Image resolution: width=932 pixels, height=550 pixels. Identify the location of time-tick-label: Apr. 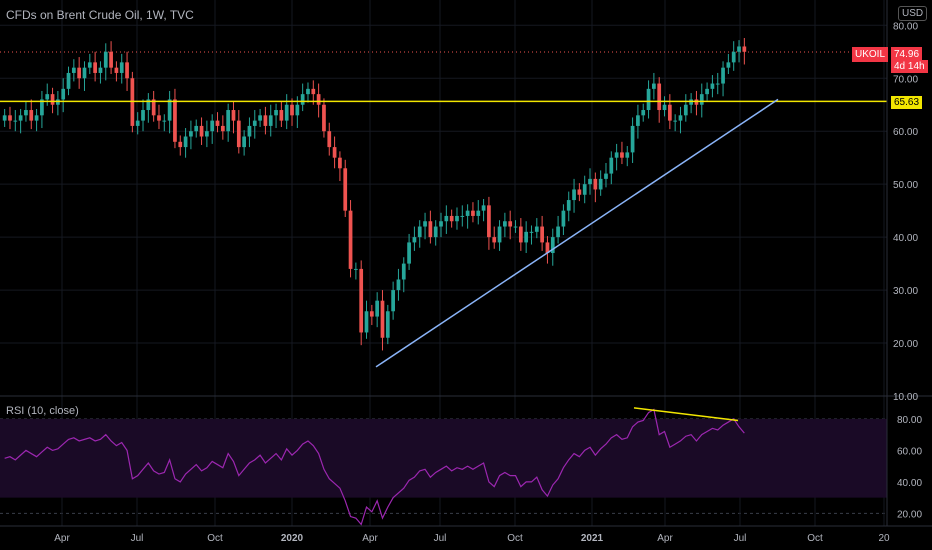
(62, 538).